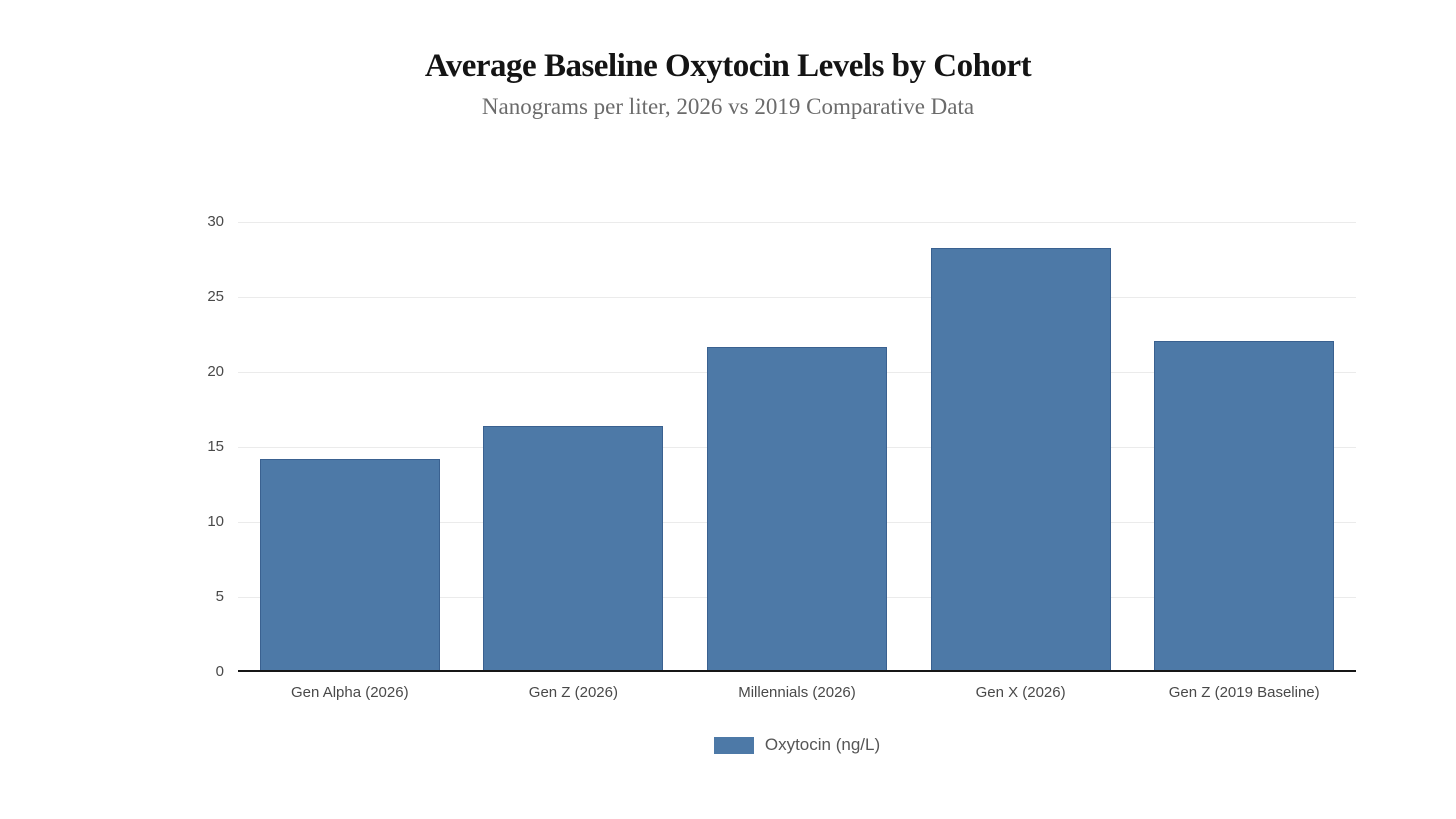 The height and width of the screenshot is (819, 1456). What do you see at coordinates (1244, 692) in the screenshot?
I see `x-axis-category-label: Gen Z (2019 Baseline)` at bounding box center [1244, 692].